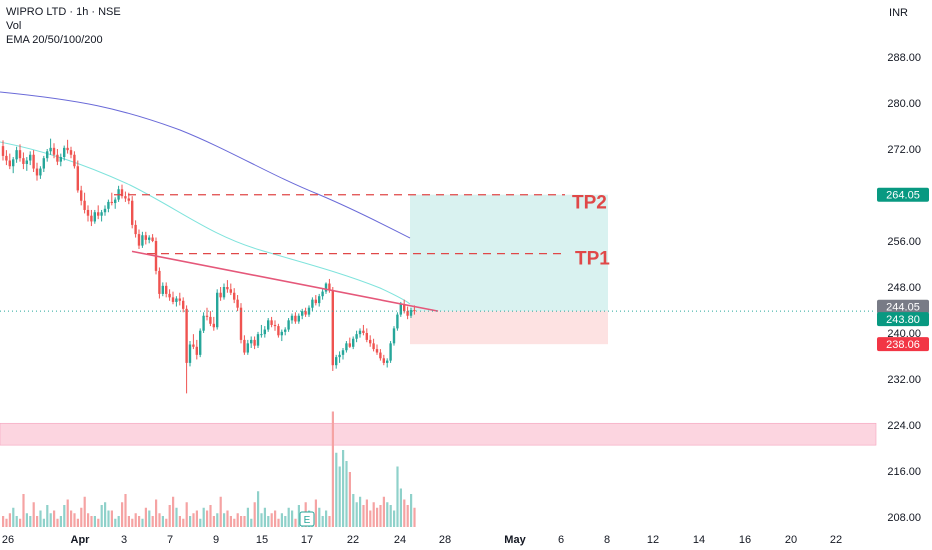 The image size is (932, 550). Describe the element at coordinates (898, 13) in the screenshot. I see `currency-label: INR` at that location.